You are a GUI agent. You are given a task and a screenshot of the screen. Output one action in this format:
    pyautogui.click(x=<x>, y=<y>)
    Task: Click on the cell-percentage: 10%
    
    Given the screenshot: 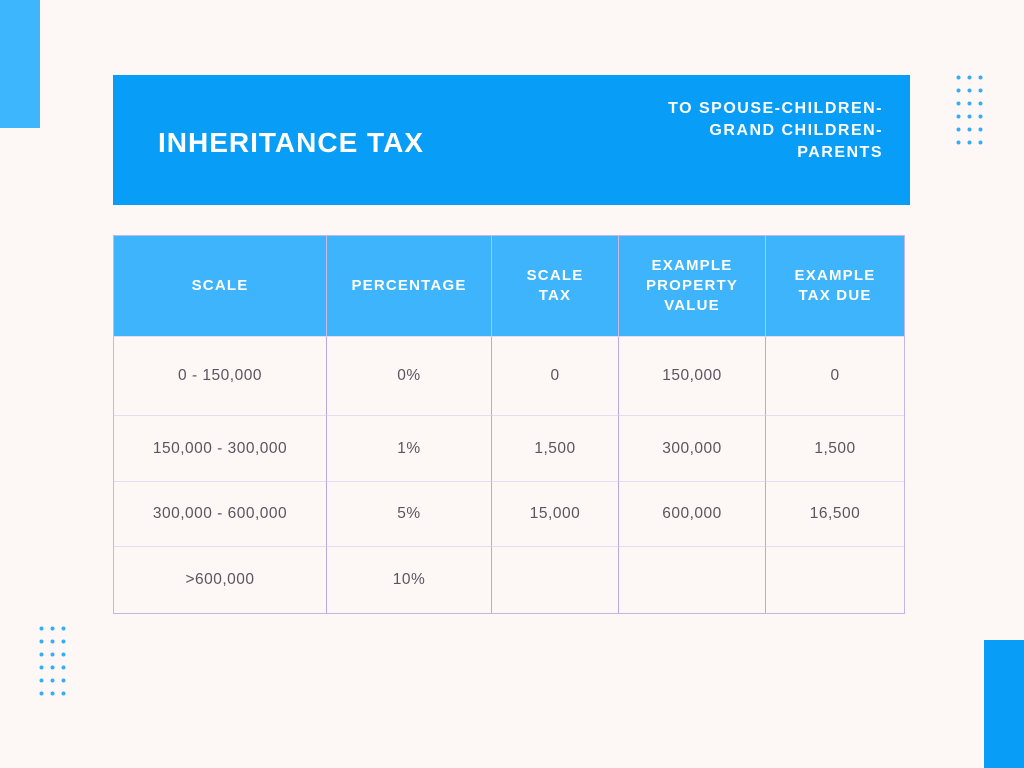 What is the action you would take?
    pyautogui.click(x=409, y=580)
    